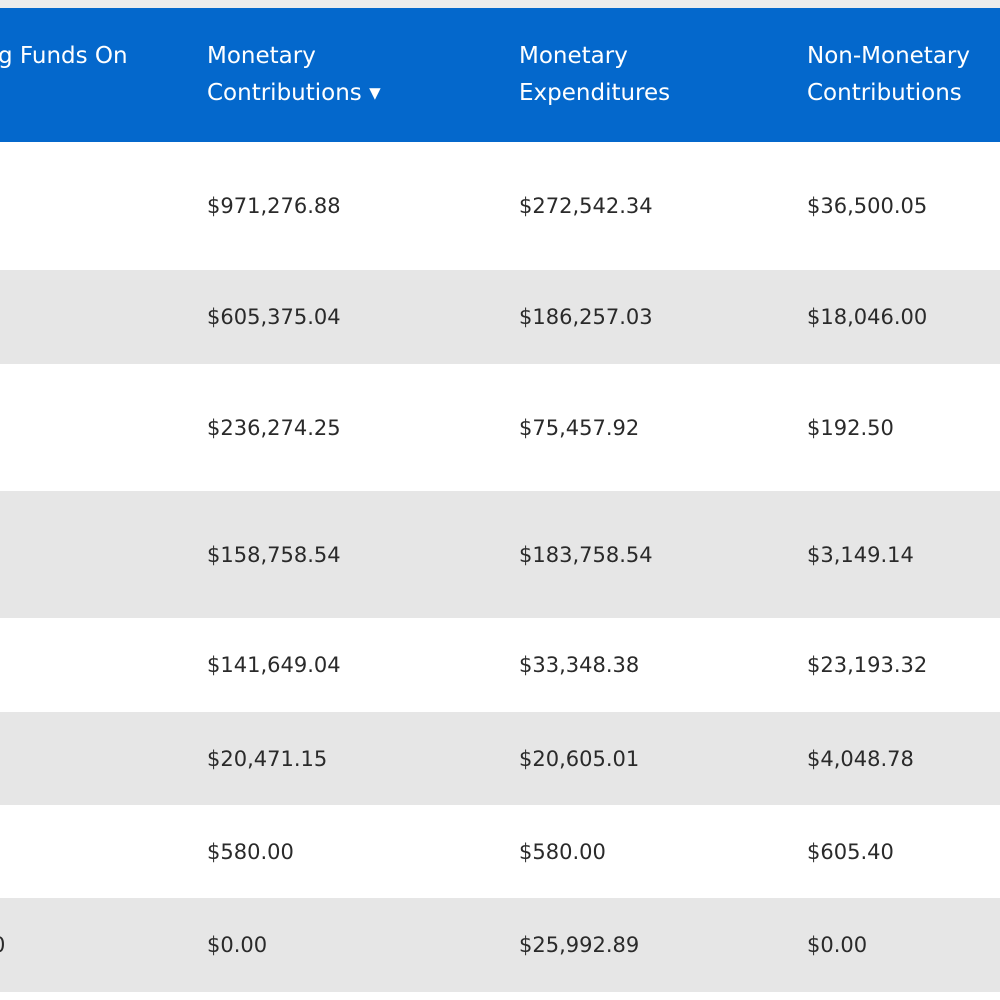 Image resolution: width=1000 pixels, height=1000 pixels. What do you see at coordinates (500, 427) in the screenshot?
I see `table-row: $236,274.25 $75,457.92 $192.50` at bounding box center [500, 427].